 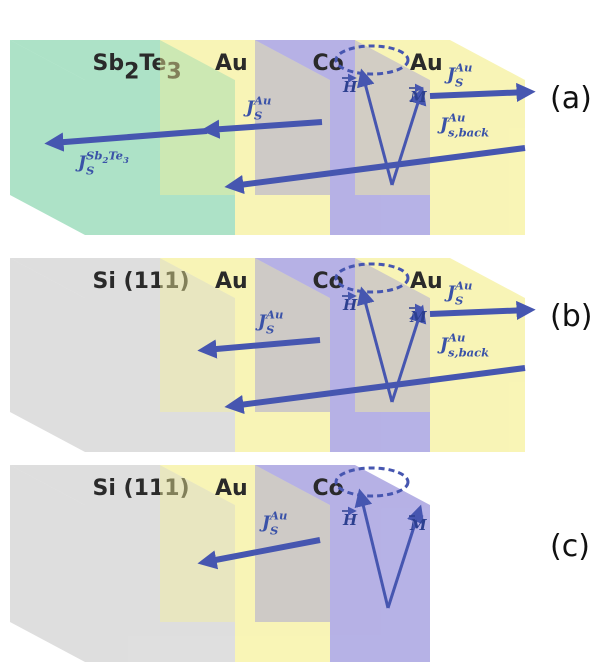 What do you see at coordinates (372, 548) in the screenshot?
I see `h-vector` at bounding box center [372, 548].